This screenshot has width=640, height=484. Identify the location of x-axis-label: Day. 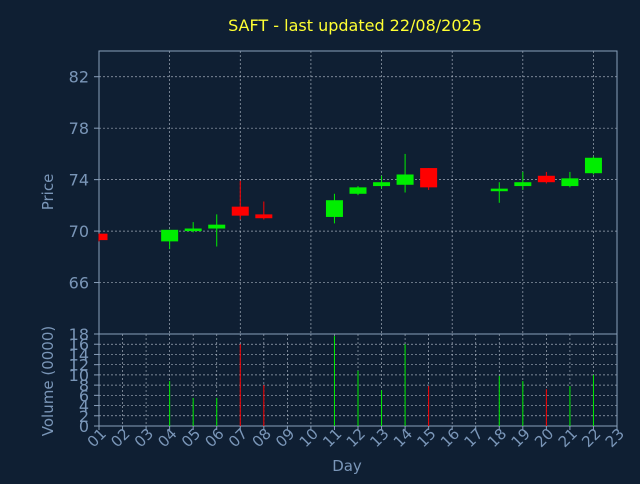
(347, 466).